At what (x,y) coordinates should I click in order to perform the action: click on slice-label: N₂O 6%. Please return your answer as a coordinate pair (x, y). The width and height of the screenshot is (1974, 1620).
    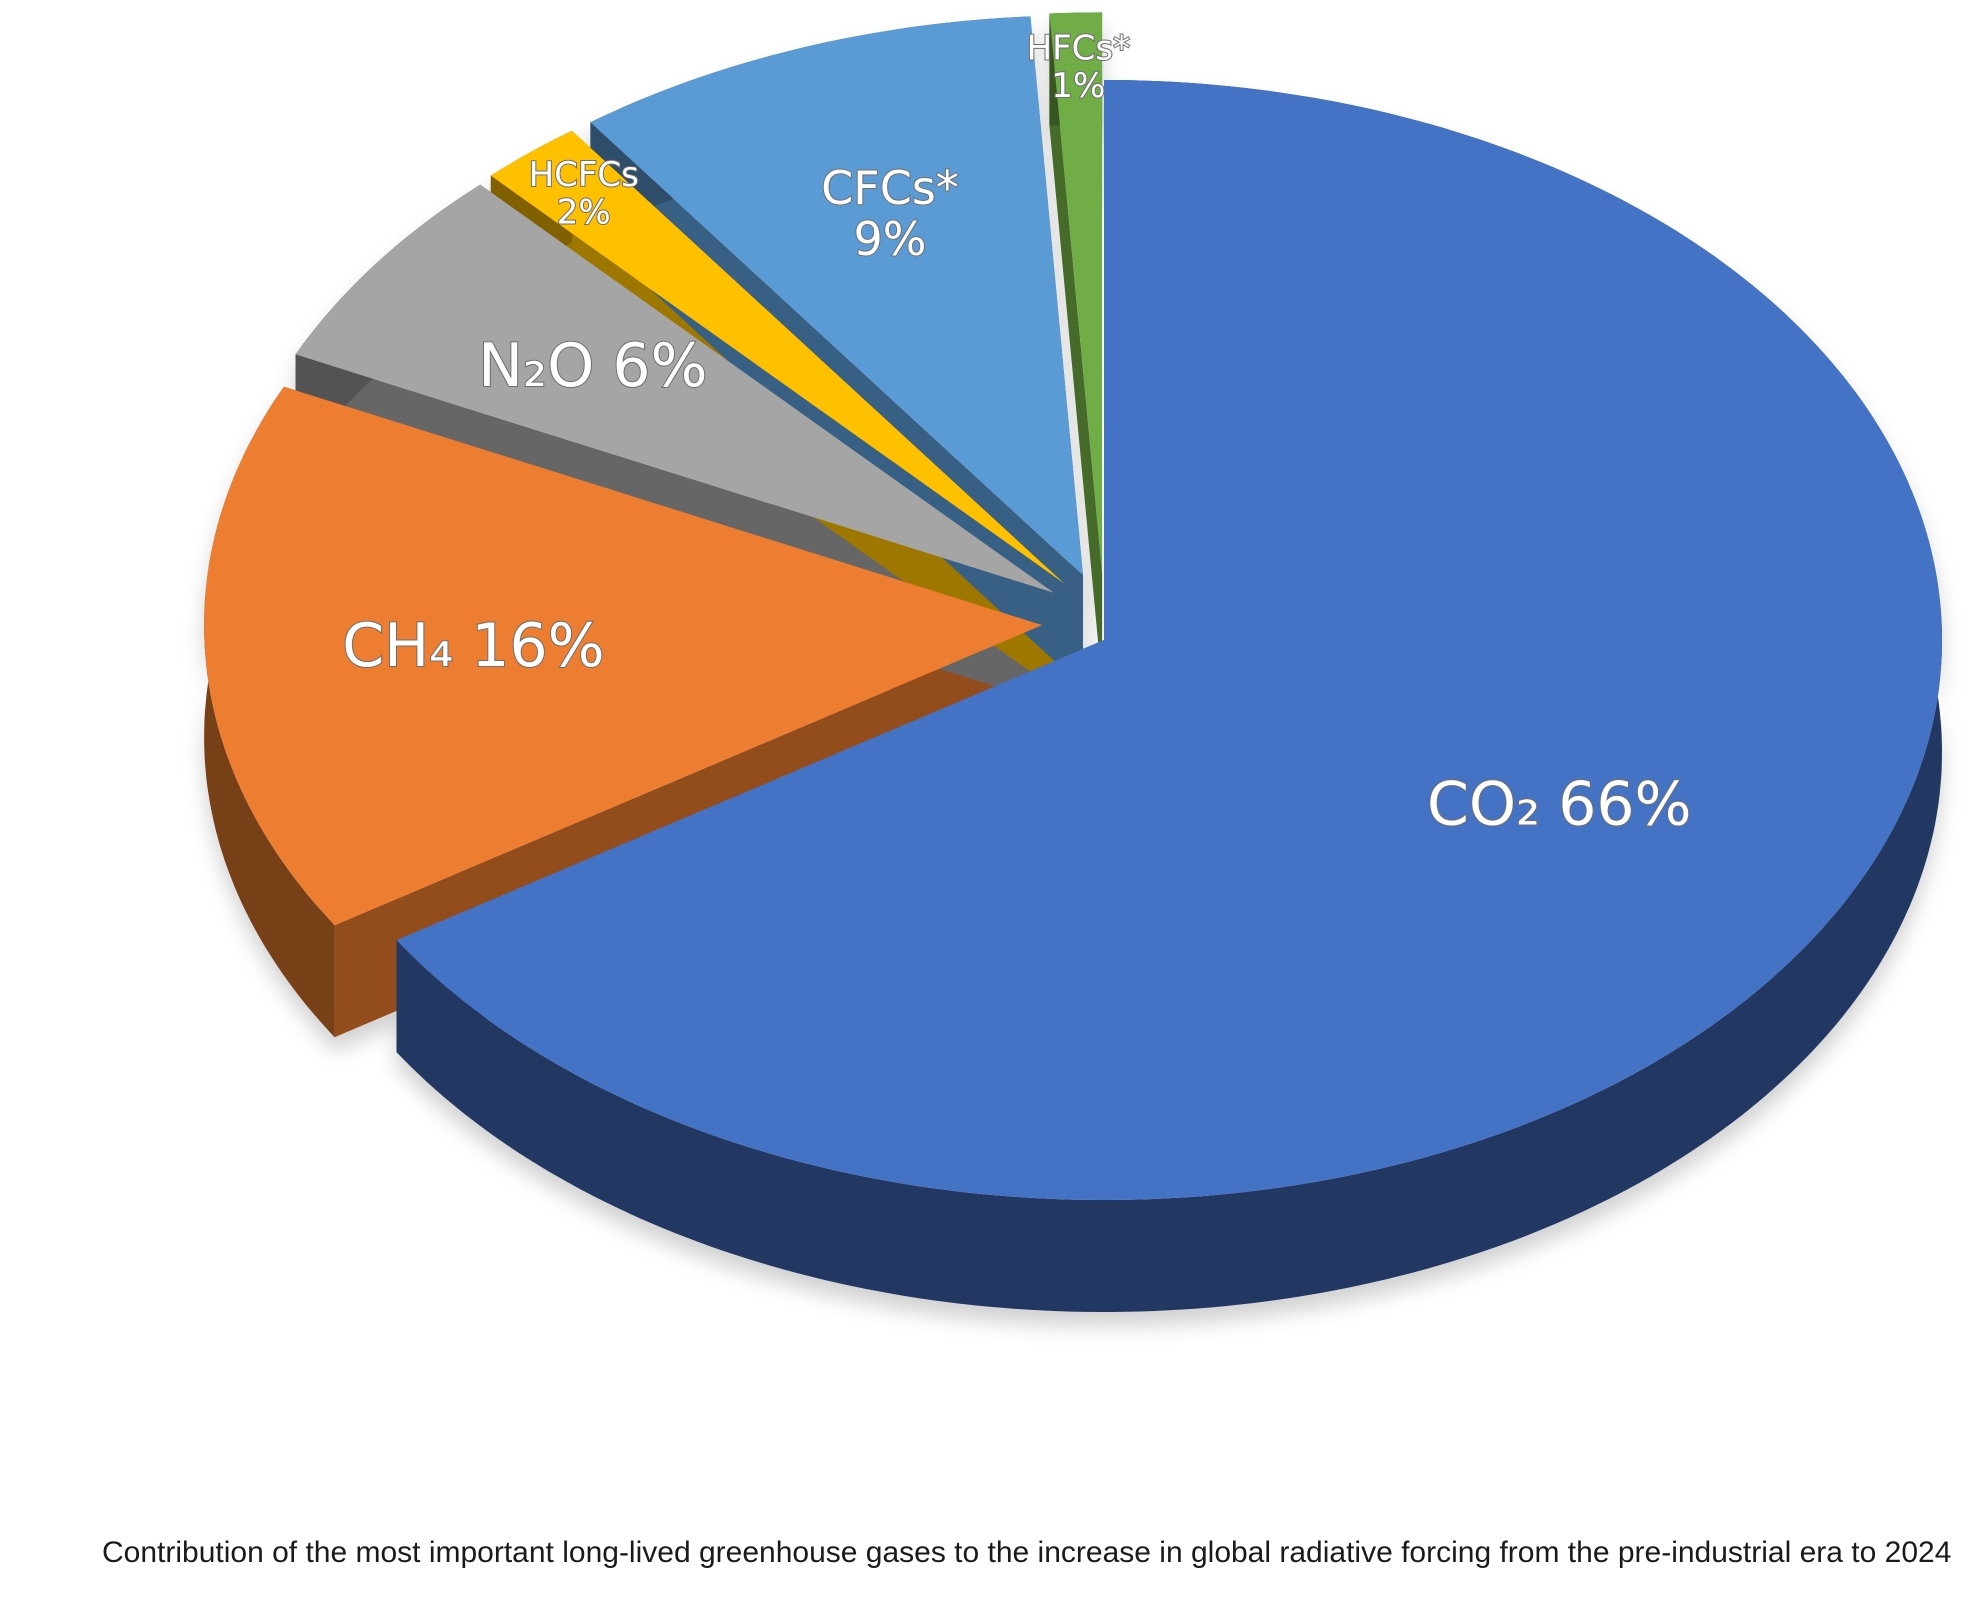
    Looking at the image, I should click on (592, 366).